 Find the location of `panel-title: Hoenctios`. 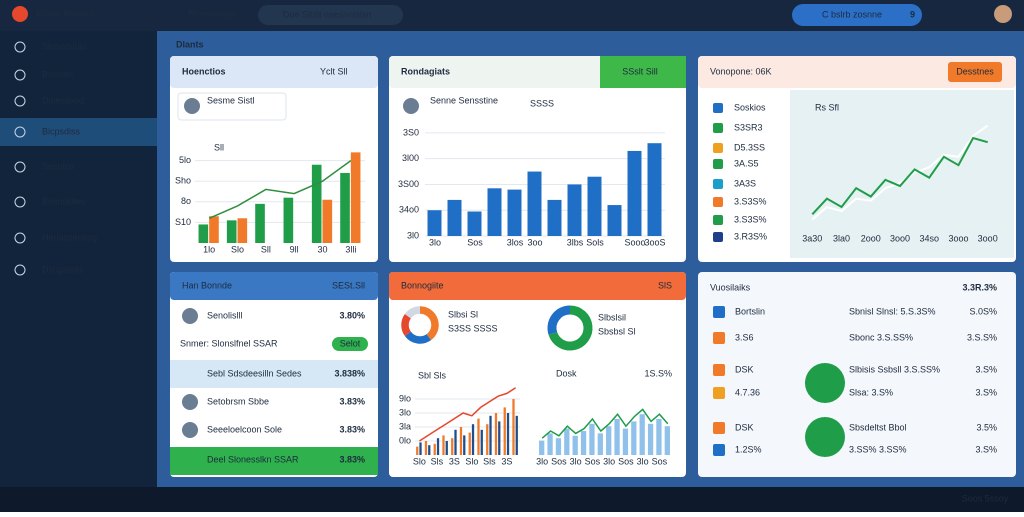

panel-title: Hoenctios is located at coordinates (204, 71).